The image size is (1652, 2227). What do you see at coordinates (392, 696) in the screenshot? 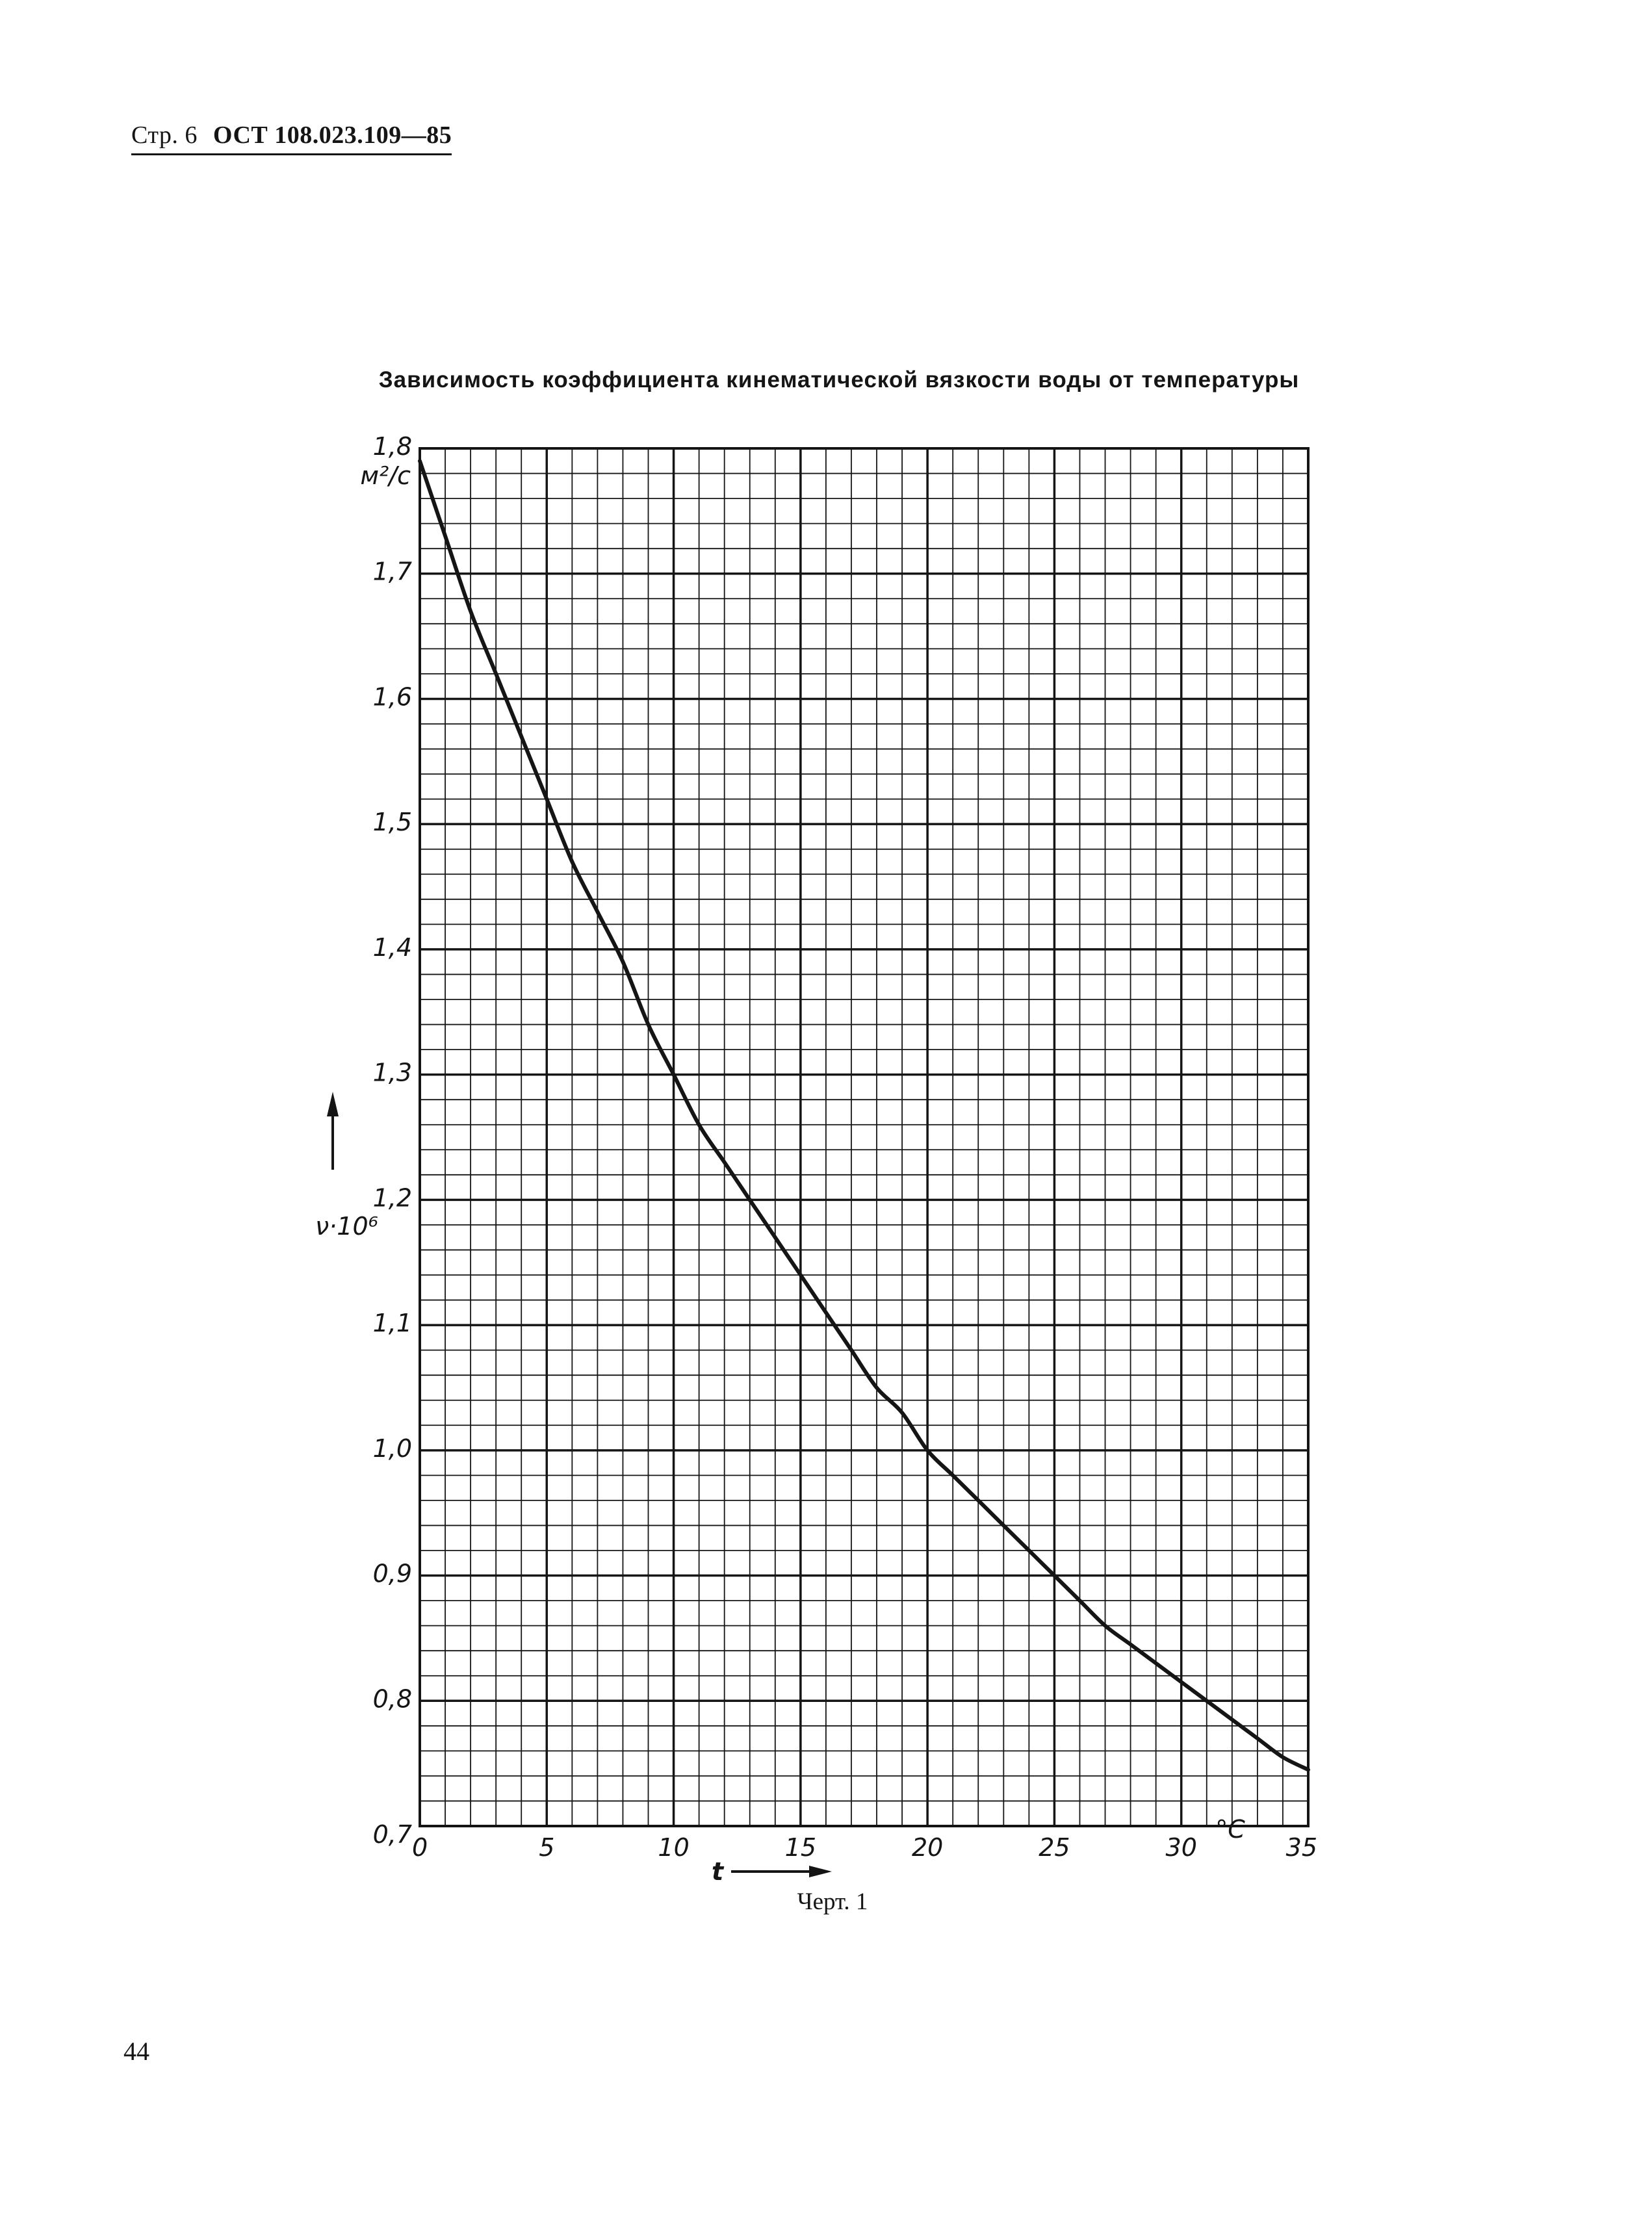
I see `y-tick-label: 1,6` at bounding box center [392, 696].